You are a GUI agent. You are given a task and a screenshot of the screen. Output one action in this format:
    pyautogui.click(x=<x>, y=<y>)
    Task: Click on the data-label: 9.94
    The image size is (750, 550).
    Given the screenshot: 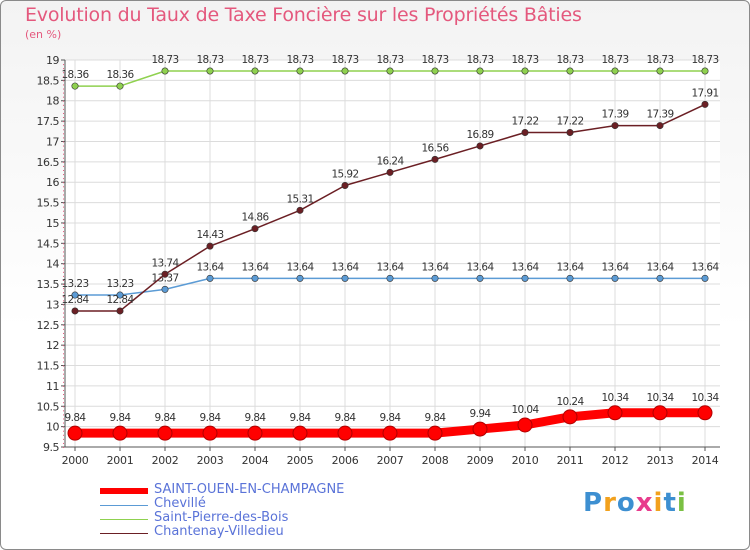 What is the action you would take?
    pyautogui.click(x=481, y=414)
    